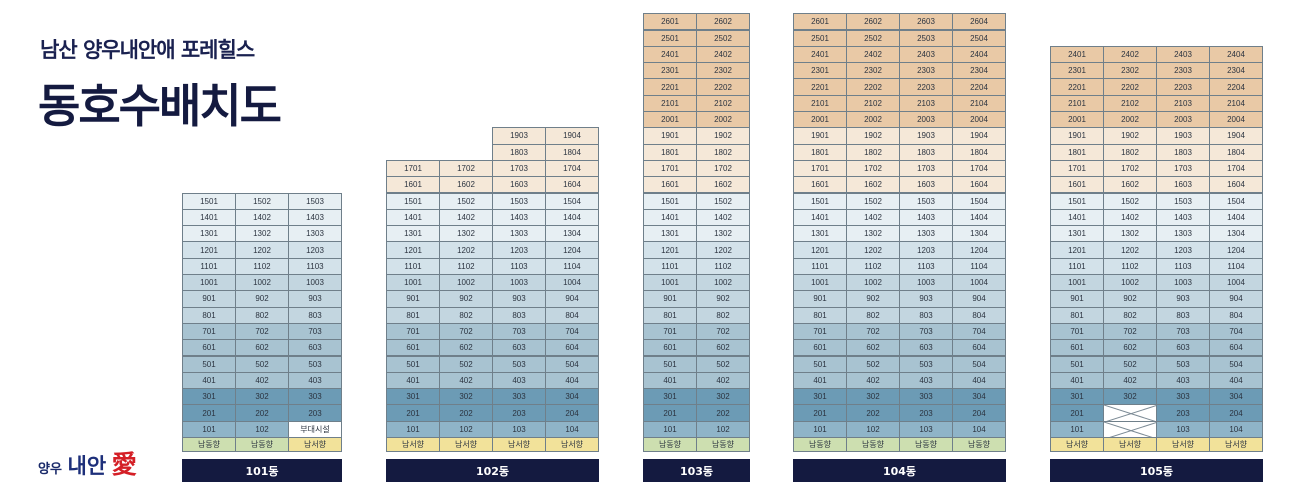 The image size is (1300, 498). I want to click on unit-number: 1401, so click(1077, 217).